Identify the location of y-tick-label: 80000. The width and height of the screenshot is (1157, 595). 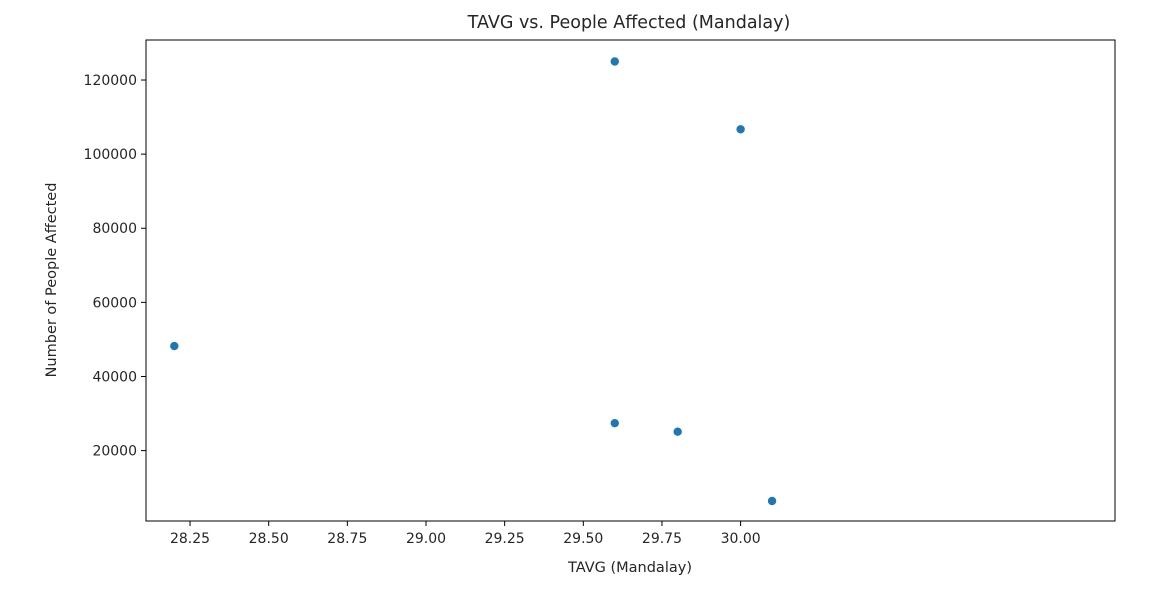
(114, 229).